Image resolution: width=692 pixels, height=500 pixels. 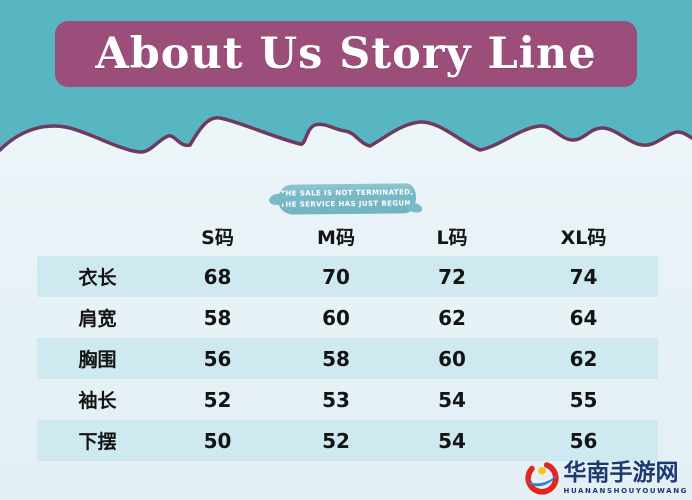 I want to click on table-cell: 50, so click(x=217, y=440).